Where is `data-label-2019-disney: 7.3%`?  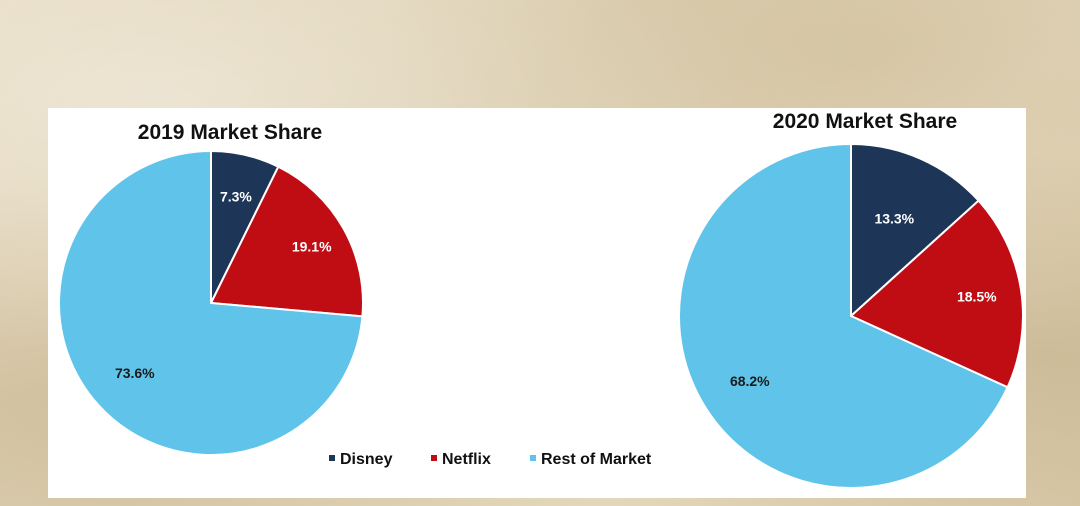 data-label-2019-disney: 7.3% is located at coordinates (236, 196).